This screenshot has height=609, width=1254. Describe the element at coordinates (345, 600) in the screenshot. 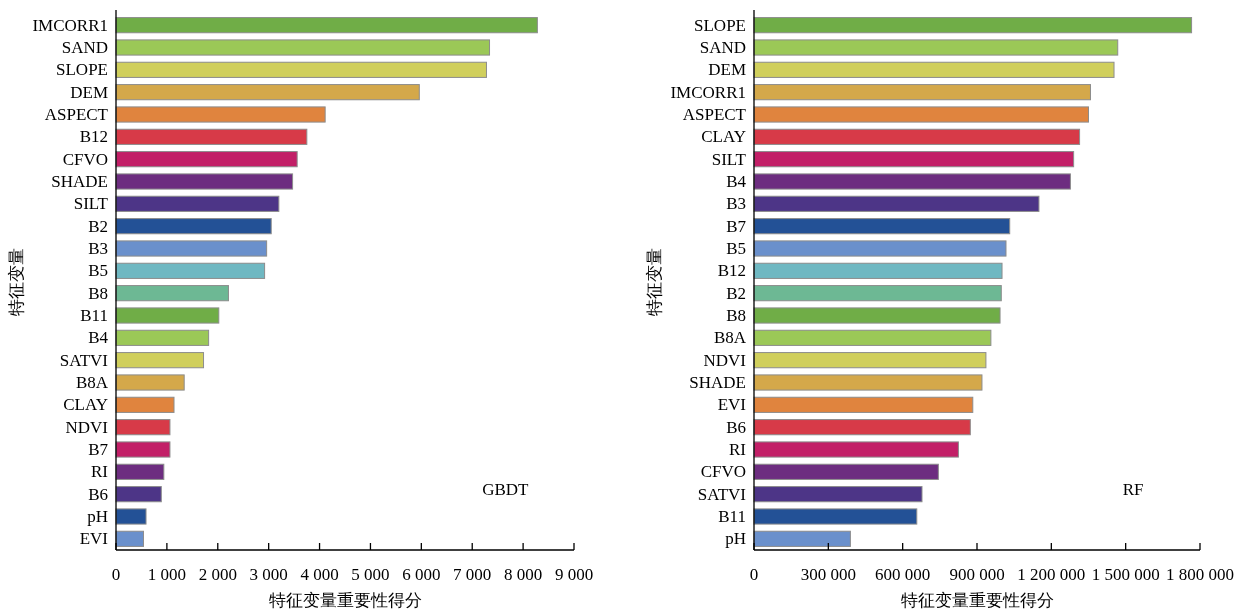

I see `x-axis-title: 特征变量重要性得分` at that location.